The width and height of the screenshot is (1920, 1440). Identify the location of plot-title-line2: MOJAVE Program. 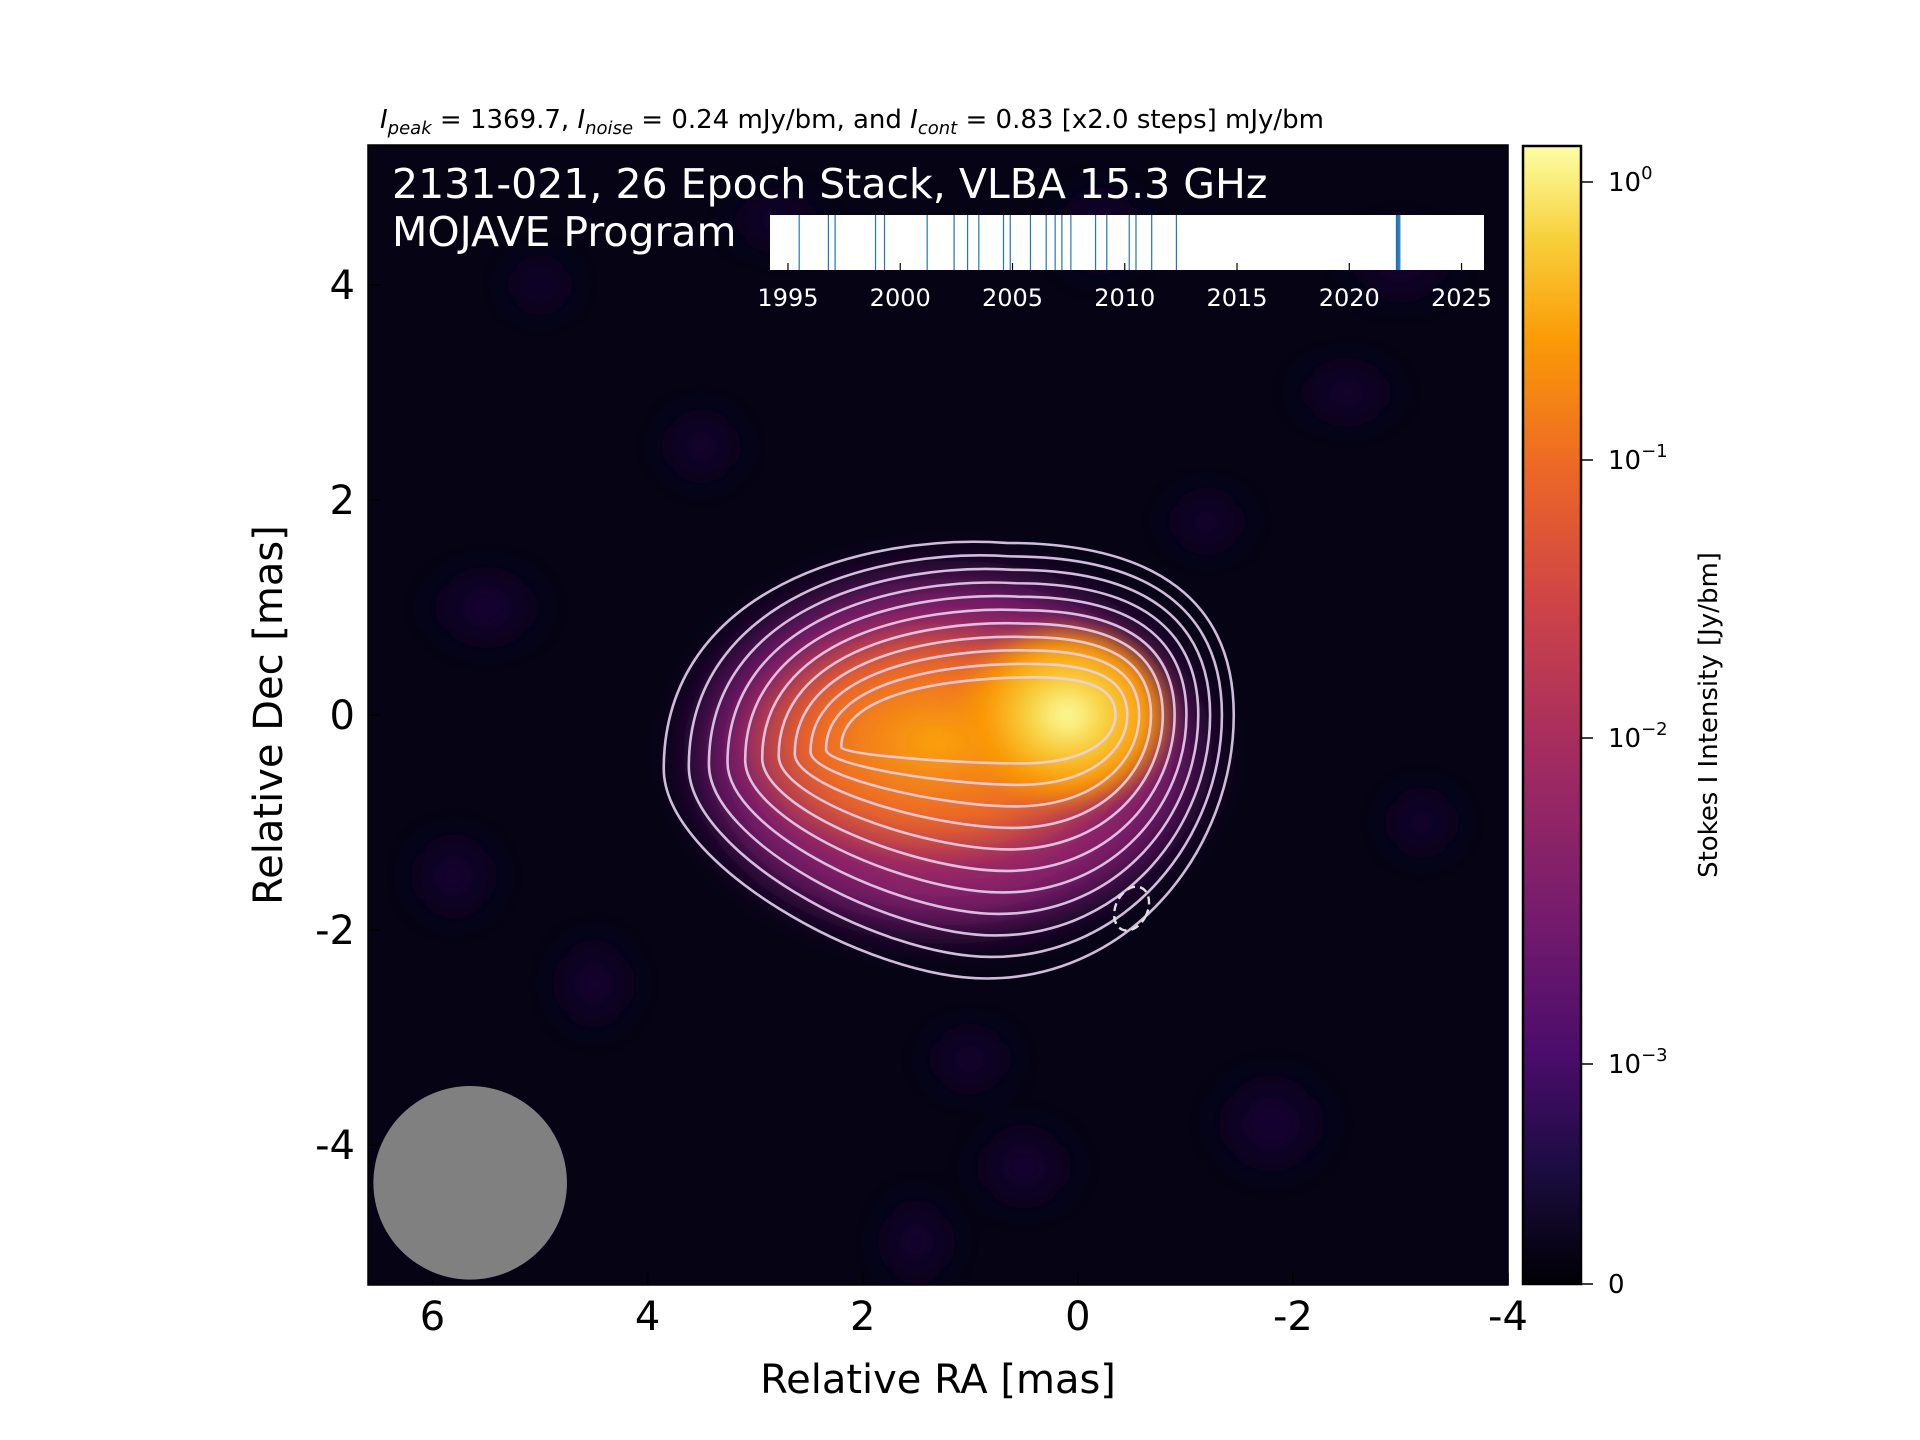
(564, 232).